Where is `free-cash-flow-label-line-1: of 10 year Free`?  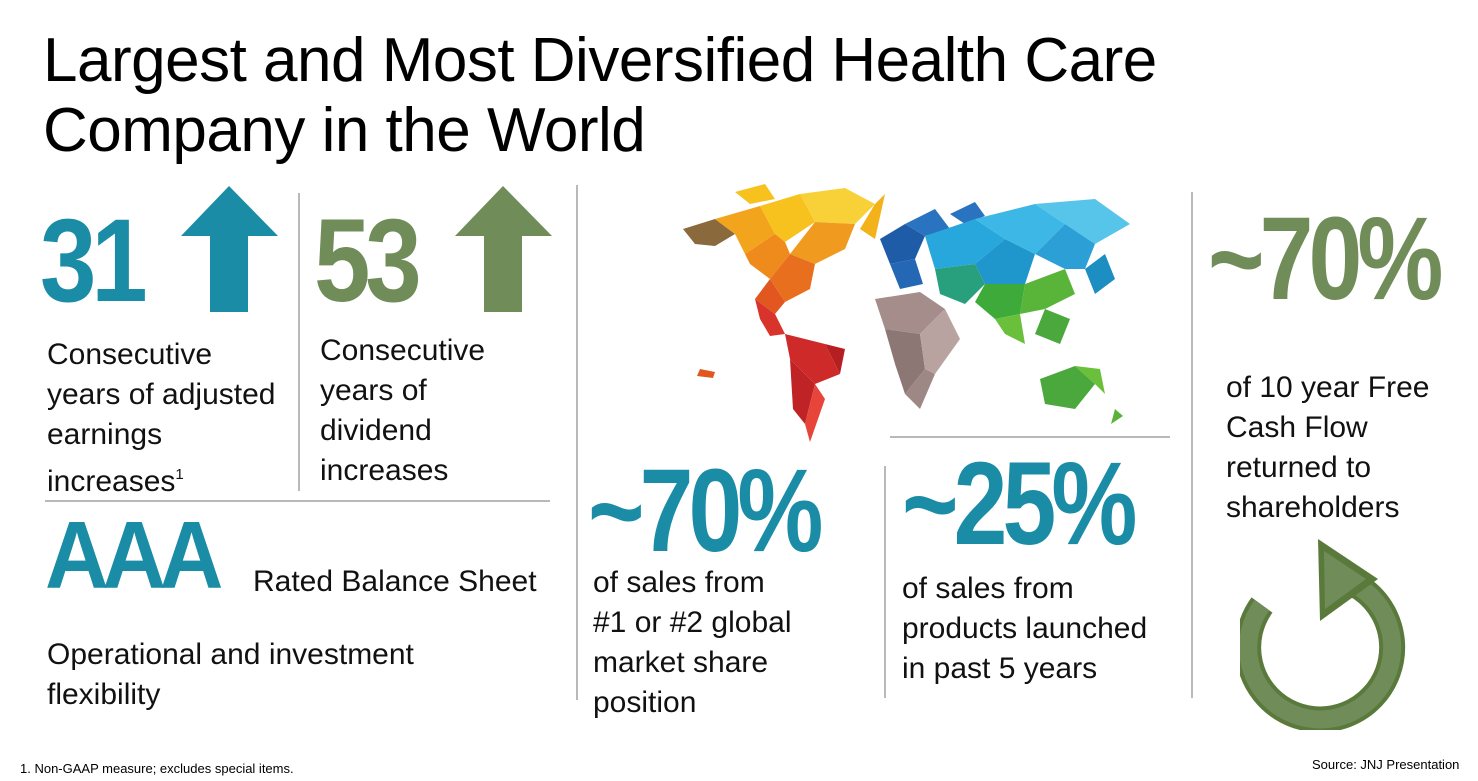
free-cash-flow-label-line-1: of 10 year Free is located at coordinates (1328, 387).